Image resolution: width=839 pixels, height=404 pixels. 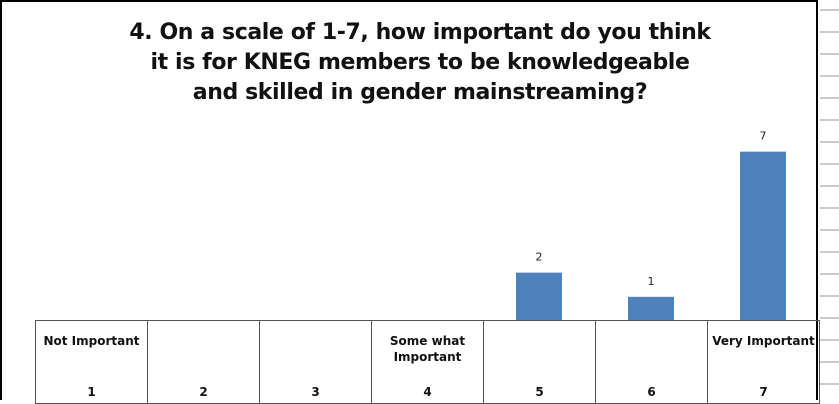 I want to click on category-tick-label: 4, so click(x=427, y=392).